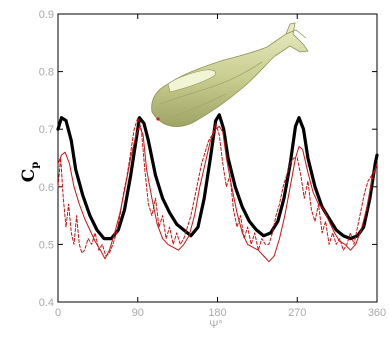 The height and width of the screenshot is (338, 389). What do you see at coordinates (217, 313) in the screenshot?
I see `x-tick-label-180: 180` at bounding box center [217, 313].